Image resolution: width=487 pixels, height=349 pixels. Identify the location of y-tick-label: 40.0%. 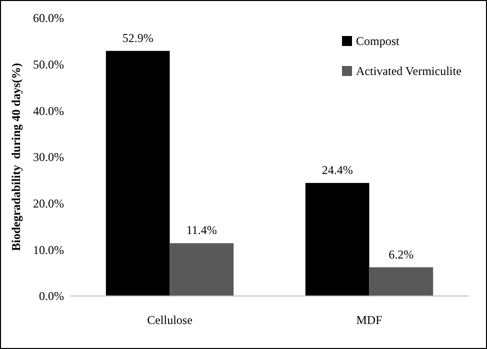
(48, 111).